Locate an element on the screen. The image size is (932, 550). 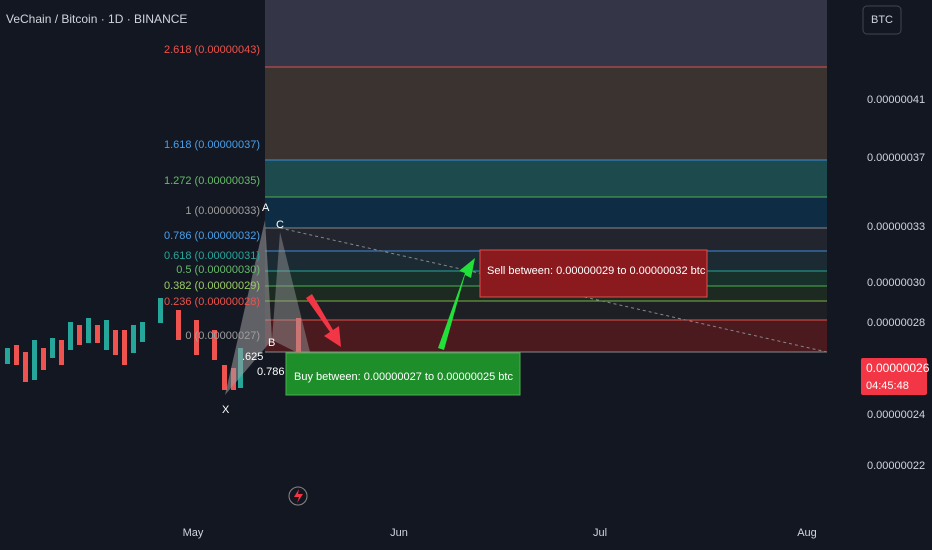
buy-box is located at coordinates (403, 374).